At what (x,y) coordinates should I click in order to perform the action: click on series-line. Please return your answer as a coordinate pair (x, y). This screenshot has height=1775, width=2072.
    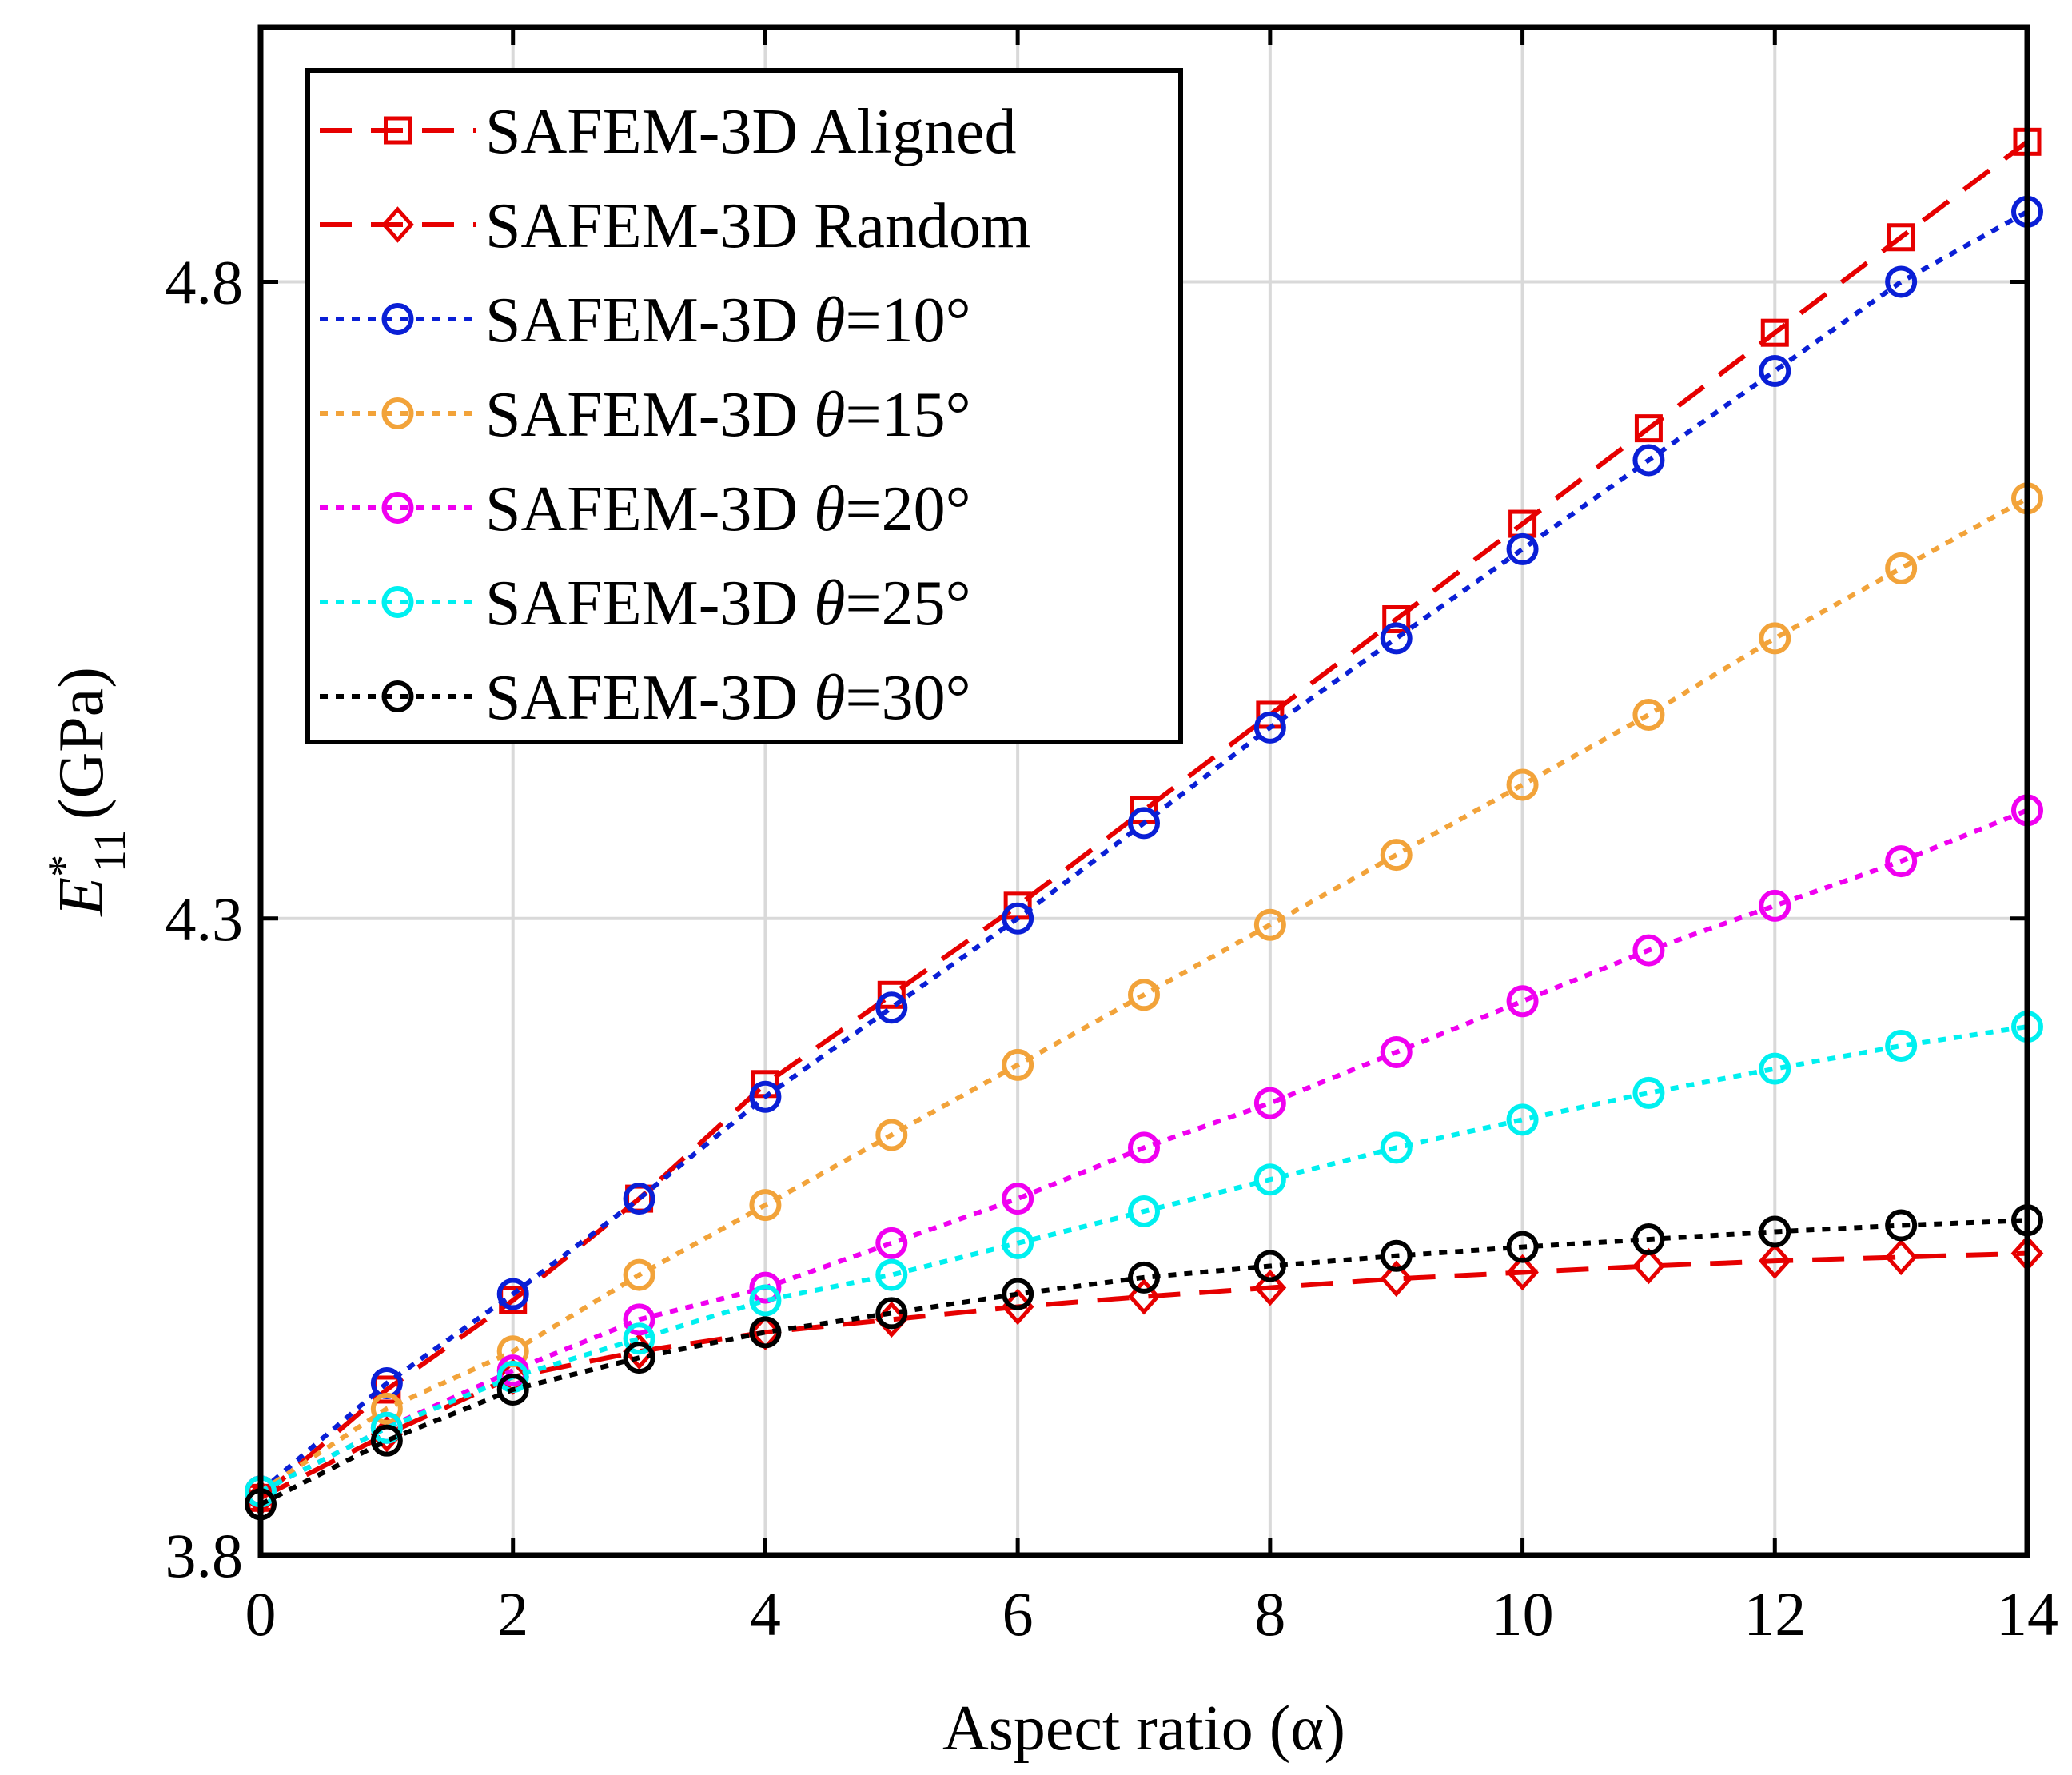
    Looking at the image, I should click on (1143, 1362).